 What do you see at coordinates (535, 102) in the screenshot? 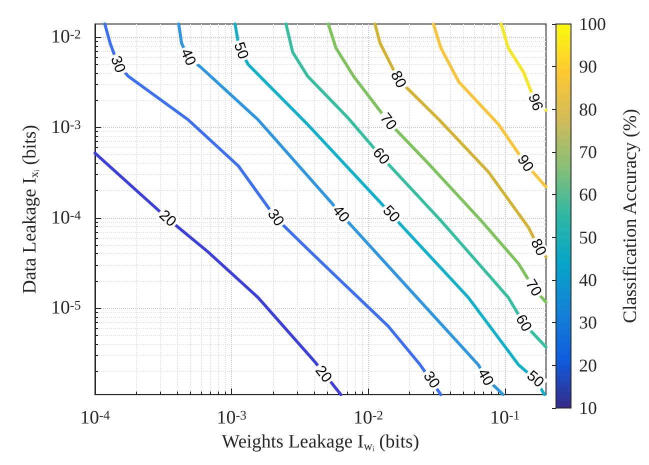
I see `annotation: 96` at bounding box center [535, 102].